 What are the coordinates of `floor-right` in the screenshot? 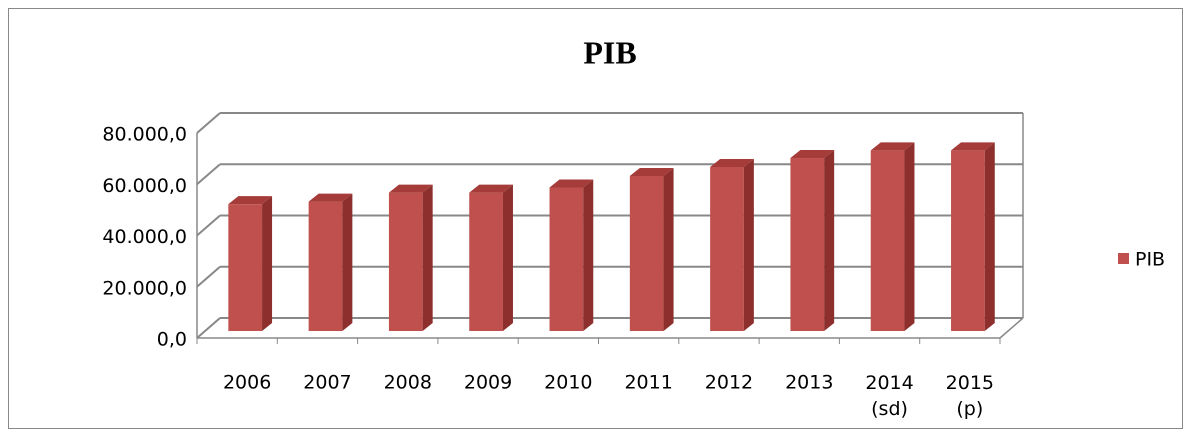 It's located at (1011, 328).